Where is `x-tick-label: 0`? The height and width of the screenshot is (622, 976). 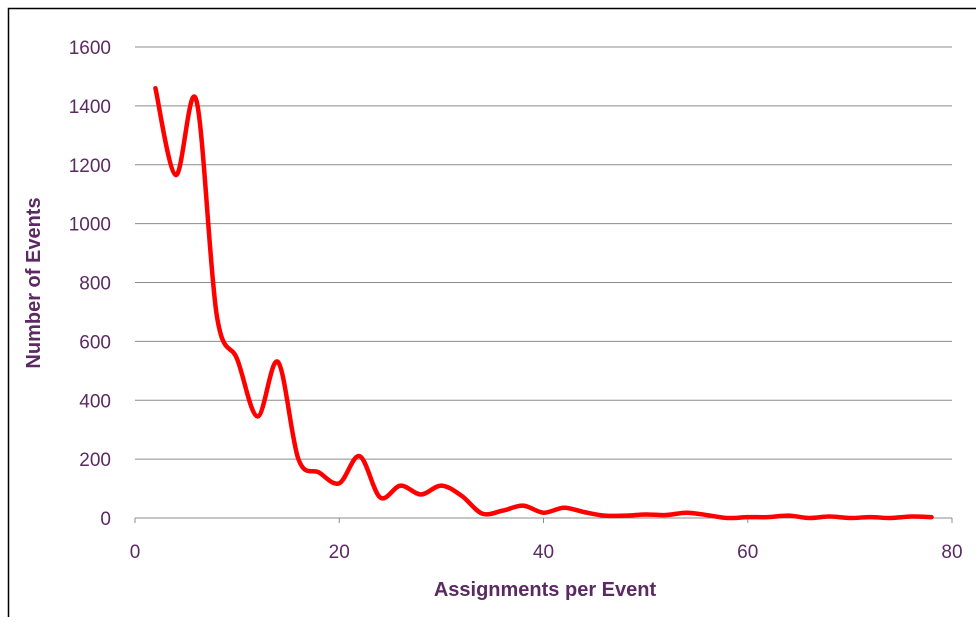
x-tick-label: 0 is located at coordinates (135, 552).